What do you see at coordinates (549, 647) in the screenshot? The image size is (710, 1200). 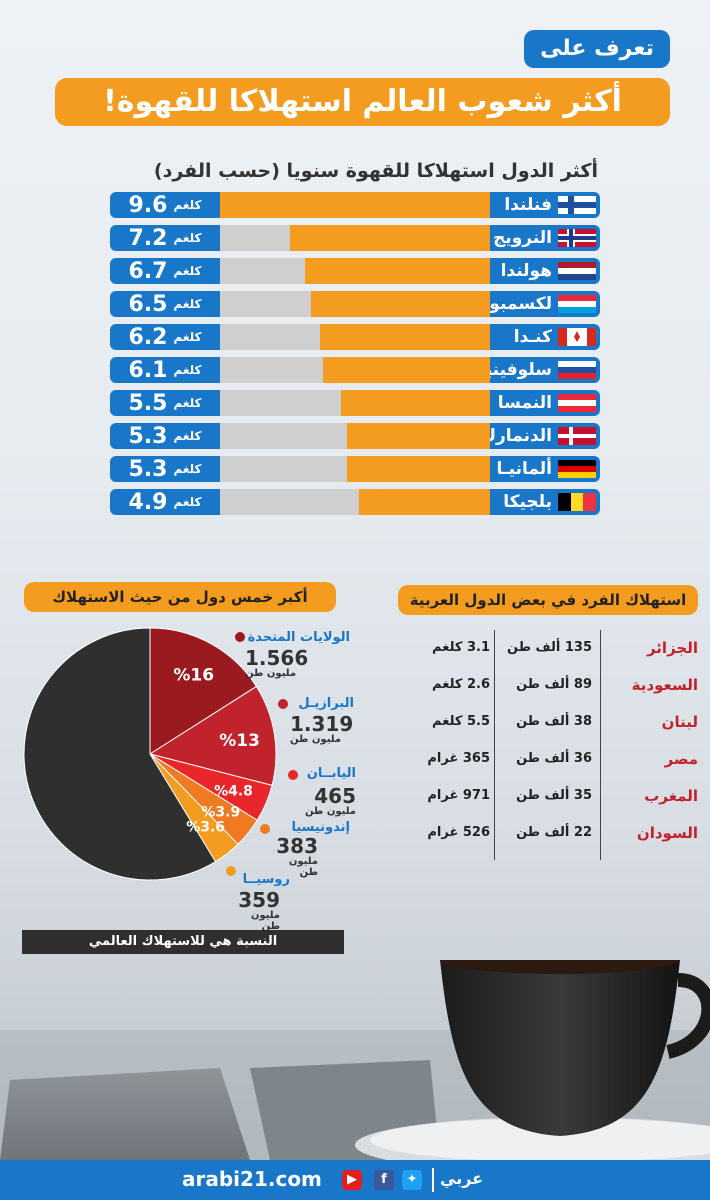 I see `table-total: 135 ألف طن` at bounding box center [549, 647].